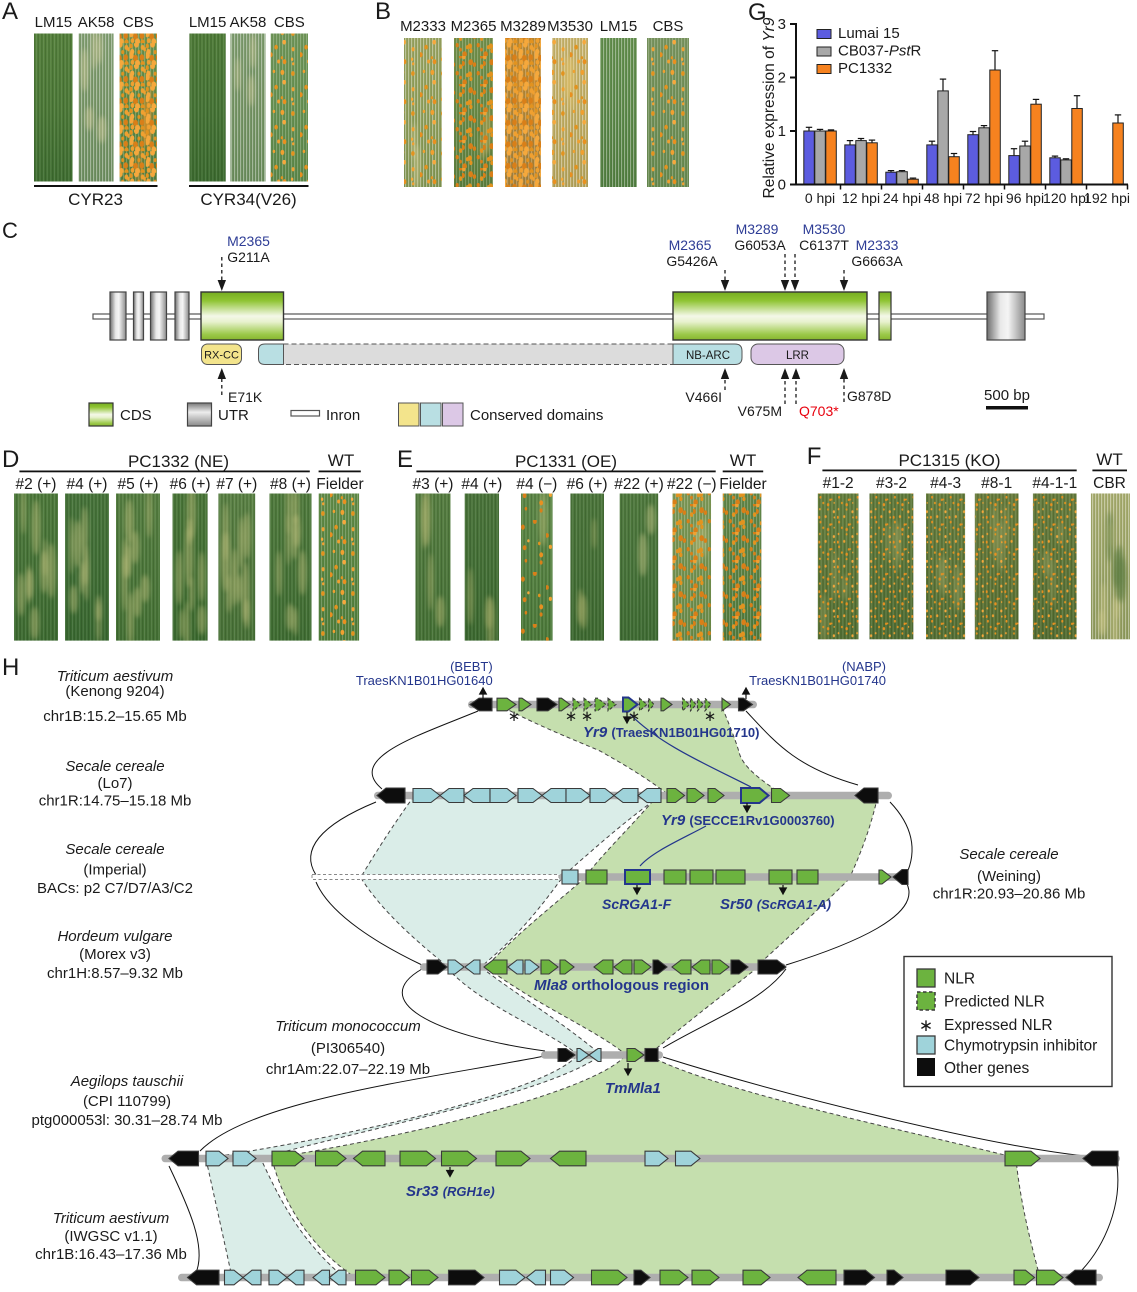  I want to click on svg-text: (Imperial), so click(114, 870).